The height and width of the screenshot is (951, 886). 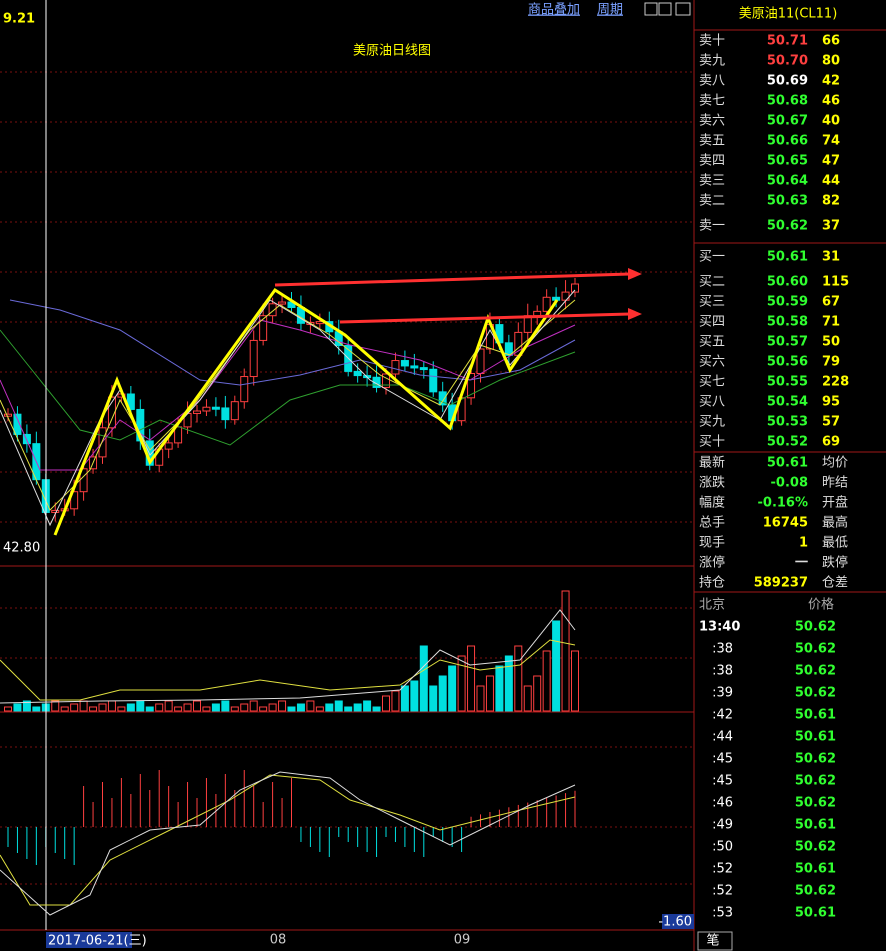 What do you see at coordinates (835, 563) in the screenshot?
I see `stat-label: 跌停` at bounding box center [835, 563].